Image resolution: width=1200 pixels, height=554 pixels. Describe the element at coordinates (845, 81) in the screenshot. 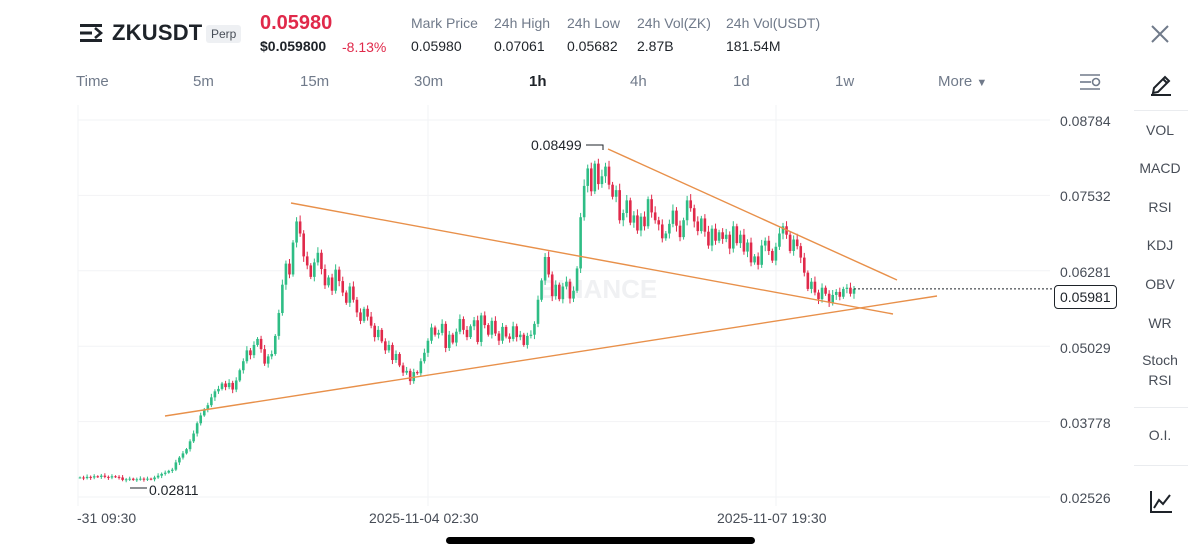

I see `tab-1w: 1w` at that location.